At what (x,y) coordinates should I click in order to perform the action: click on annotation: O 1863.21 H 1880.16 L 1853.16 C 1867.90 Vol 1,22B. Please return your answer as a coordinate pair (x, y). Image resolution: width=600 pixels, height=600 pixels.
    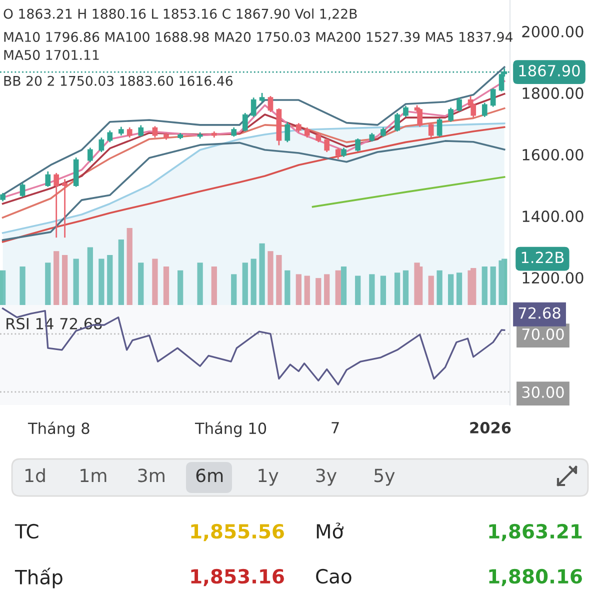
    Looking at the image, I should click on (180, 14).